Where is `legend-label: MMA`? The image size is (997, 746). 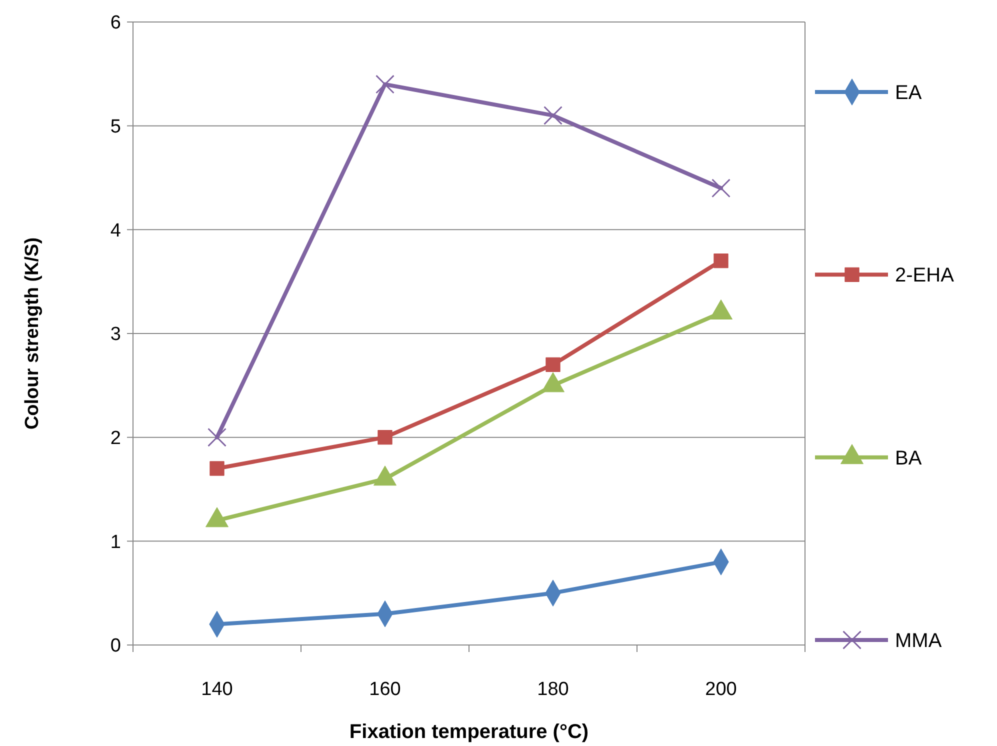
legend-label: MMA is located at coordinates (918, 641).